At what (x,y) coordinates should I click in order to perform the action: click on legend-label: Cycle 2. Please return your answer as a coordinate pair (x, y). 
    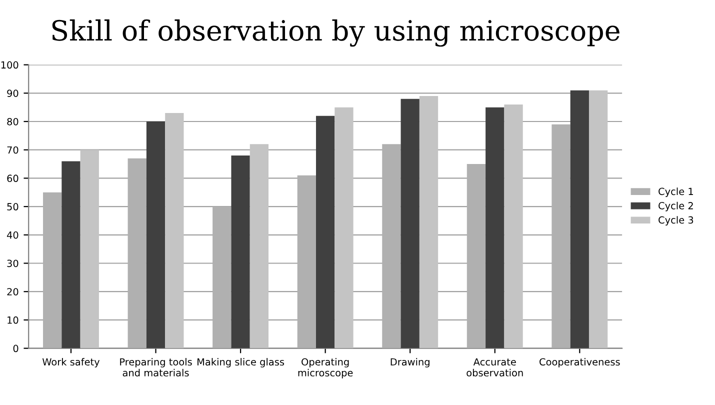
    Looking at the image, I should click on (675, 207).